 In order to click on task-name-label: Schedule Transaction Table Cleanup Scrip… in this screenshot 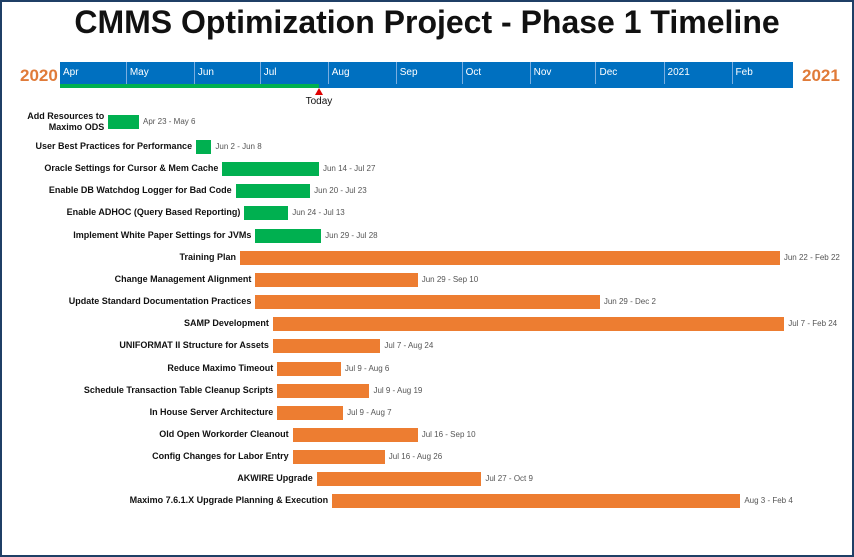, I will do `click(178, 389)`.